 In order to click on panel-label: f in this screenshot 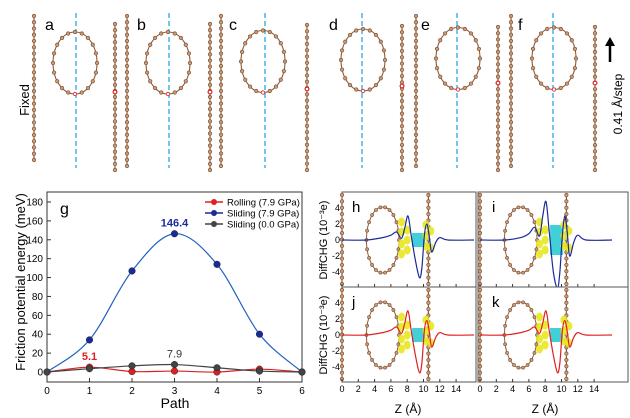, I will do `click(520, 25)`.